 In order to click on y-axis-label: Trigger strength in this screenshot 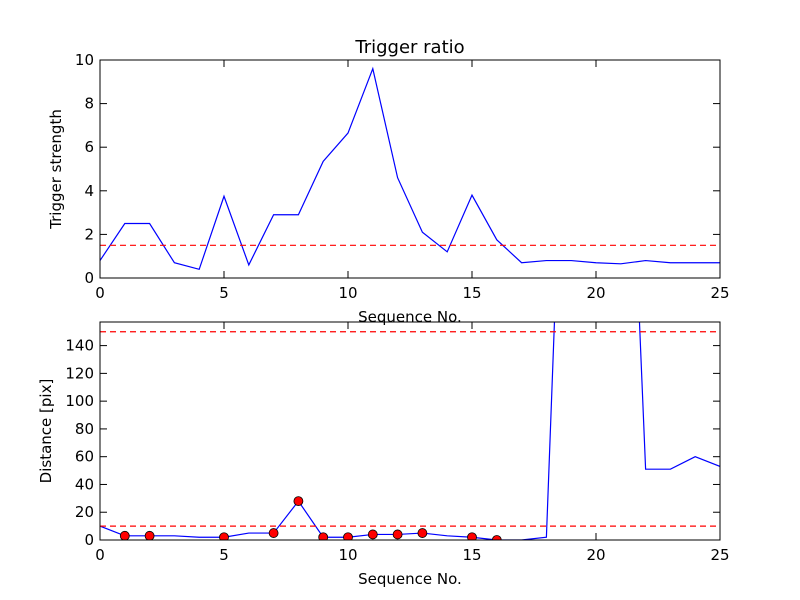, I will do `click(56, 169)`.